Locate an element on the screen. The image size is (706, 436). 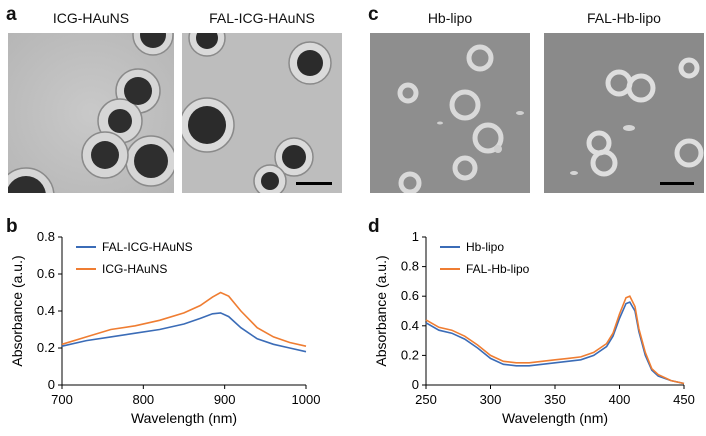
x-tick-label: 800 is located at coordinates (143, 399).